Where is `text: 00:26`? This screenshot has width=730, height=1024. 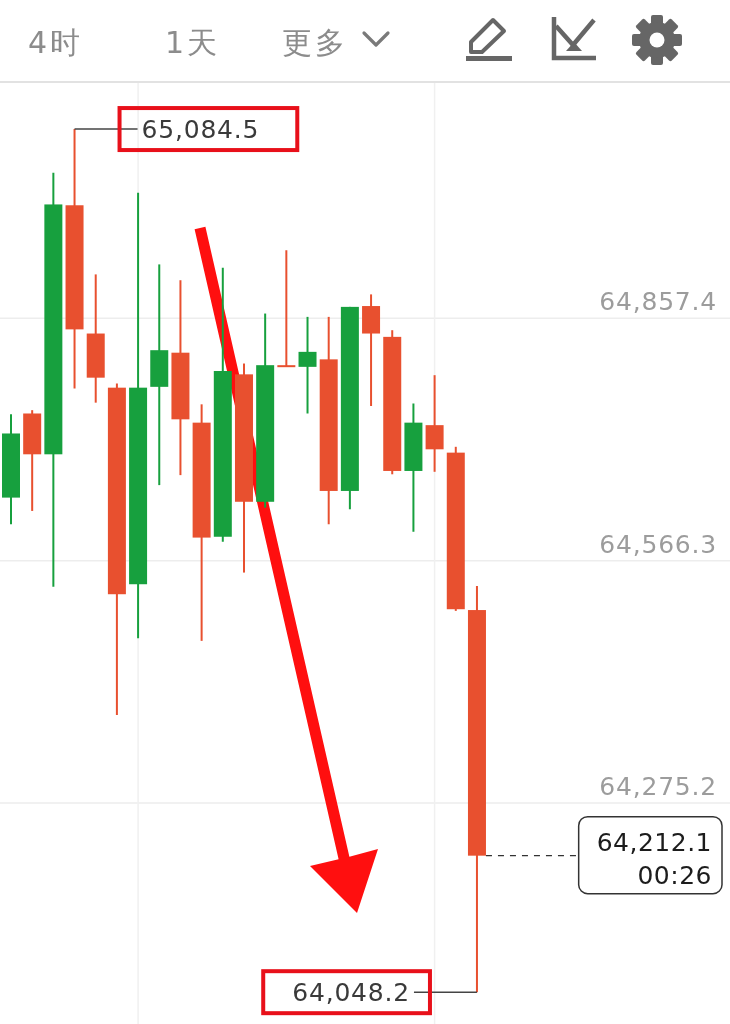
text: 00:26 is located at coordinates (674, 875).